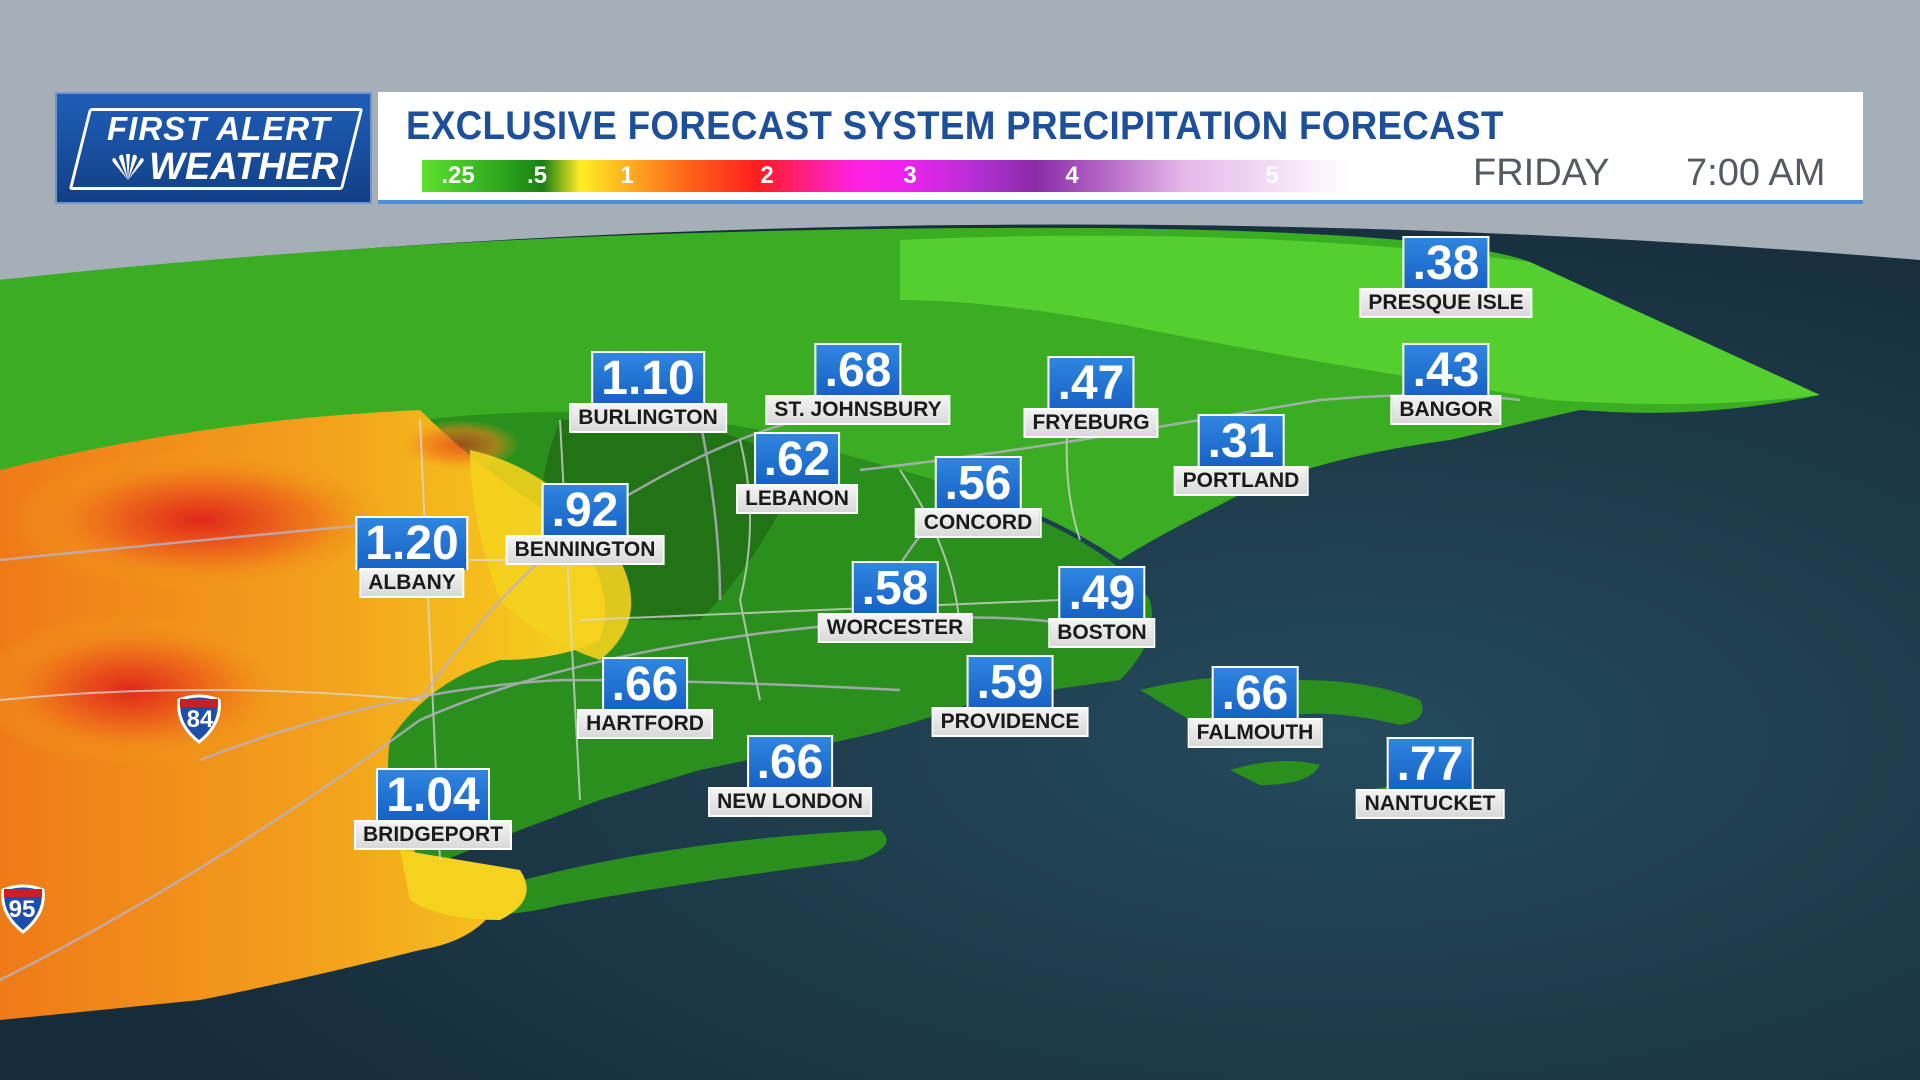 Image resolution: width=1920 pixels, height=1080 pixels. What do you see at coordinates (433, 795) in the screenshot?
I see `city-value: 1.04` at bounding box center [433, 795].